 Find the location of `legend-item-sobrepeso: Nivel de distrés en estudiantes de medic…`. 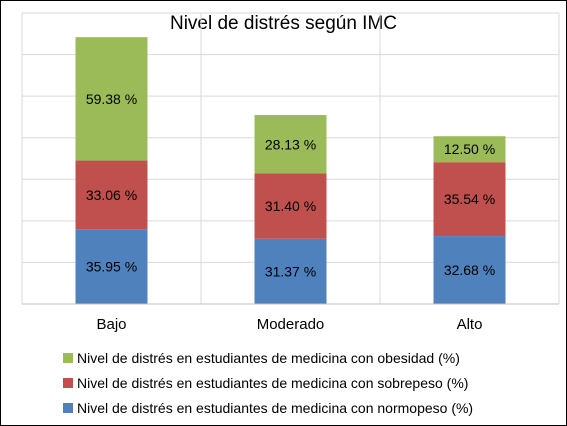

legend-item-sobrepeso: Nivel de distrés en estudiantes de medic… is located at coordinates (268, 382).